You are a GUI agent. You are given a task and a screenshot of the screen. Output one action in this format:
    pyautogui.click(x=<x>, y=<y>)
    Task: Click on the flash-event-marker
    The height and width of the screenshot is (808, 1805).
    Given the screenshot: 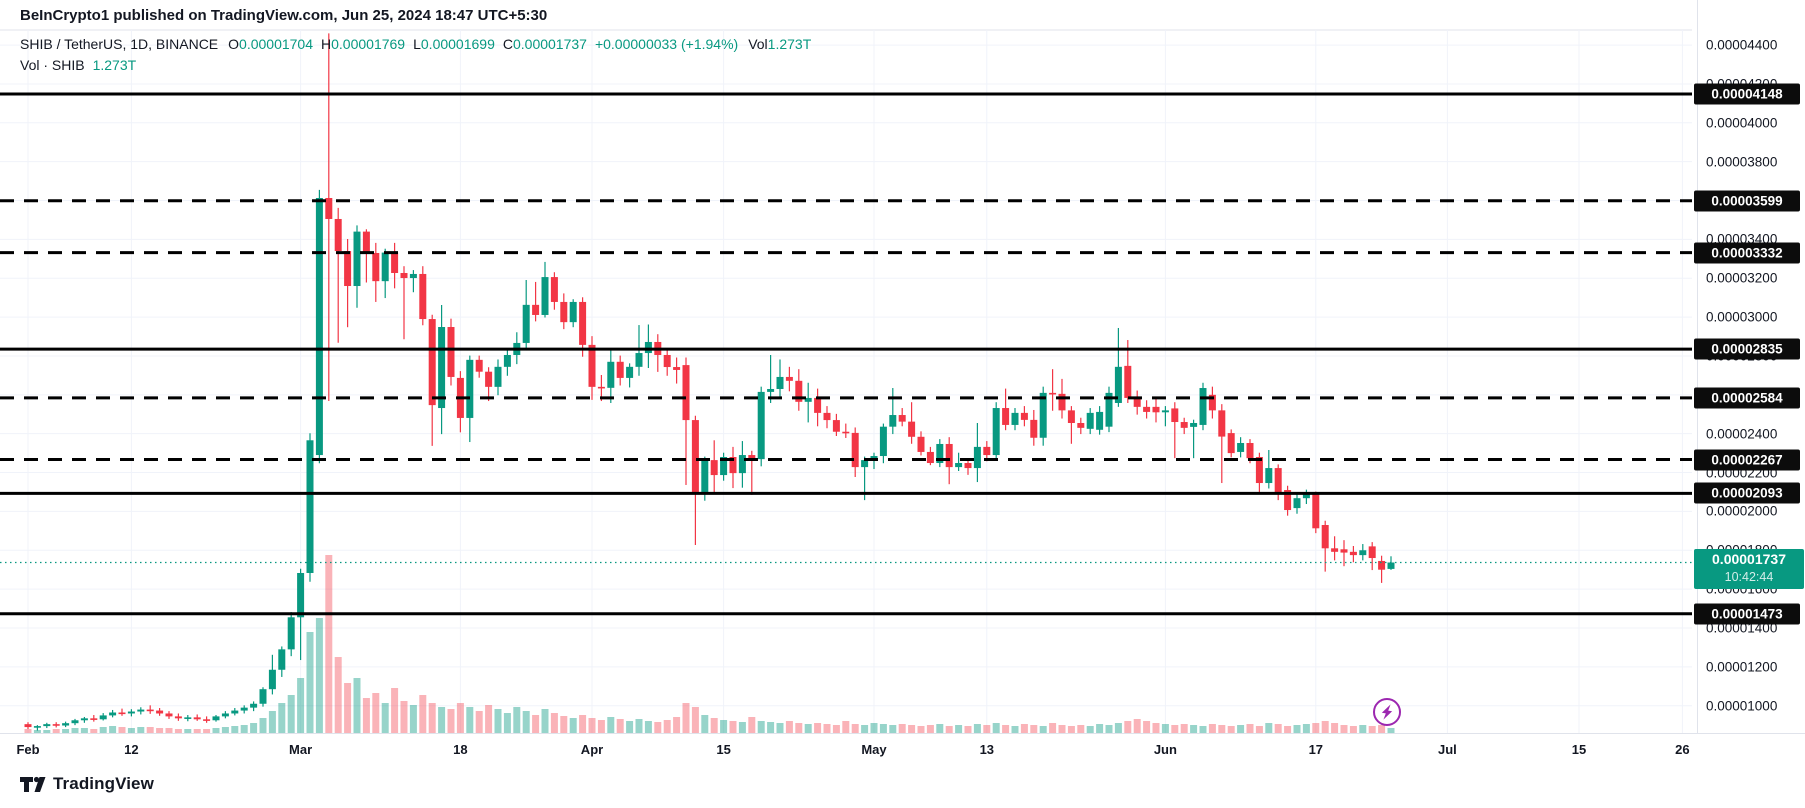 What is the action you would take?
    pyautogui.click(x=1387, y=712)
    